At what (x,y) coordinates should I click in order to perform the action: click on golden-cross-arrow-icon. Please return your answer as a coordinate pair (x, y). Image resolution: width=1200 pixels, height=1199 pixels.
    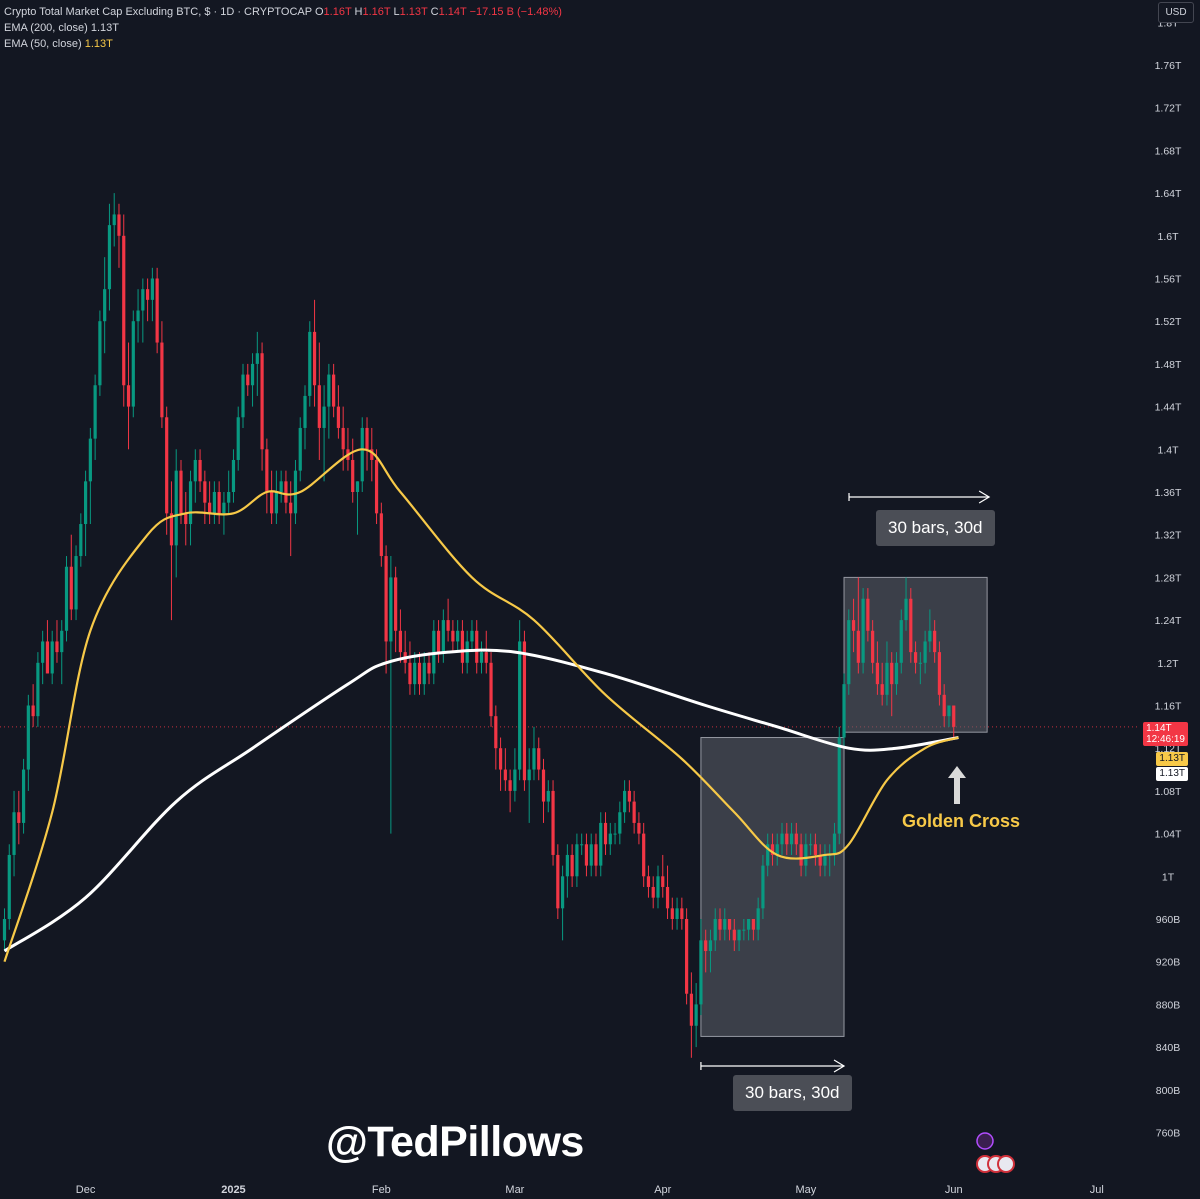
    Looking at the image, I should click on (957, 785).